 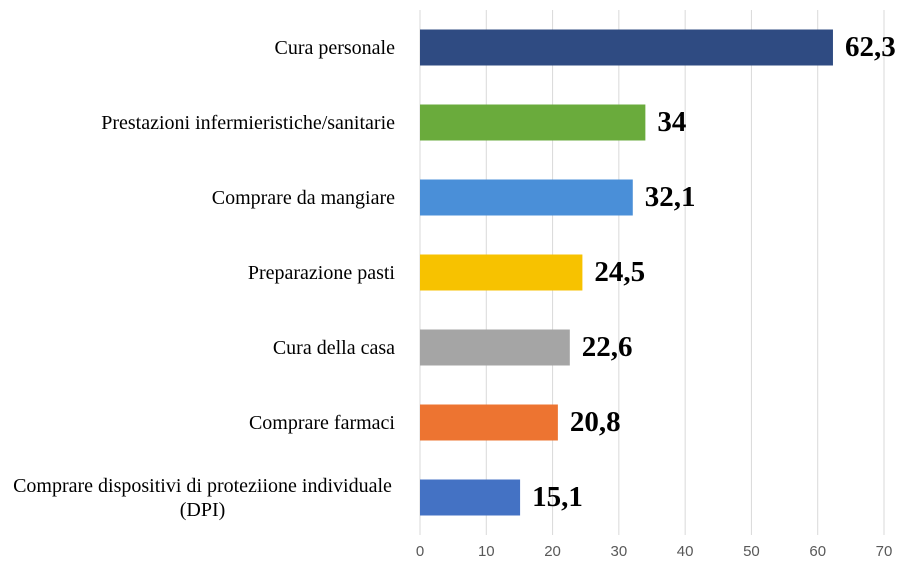 What do you see at coordinates (619, 272) in the screenshot?
I see `value-label: 24,5` at bounding box center [619, 272].